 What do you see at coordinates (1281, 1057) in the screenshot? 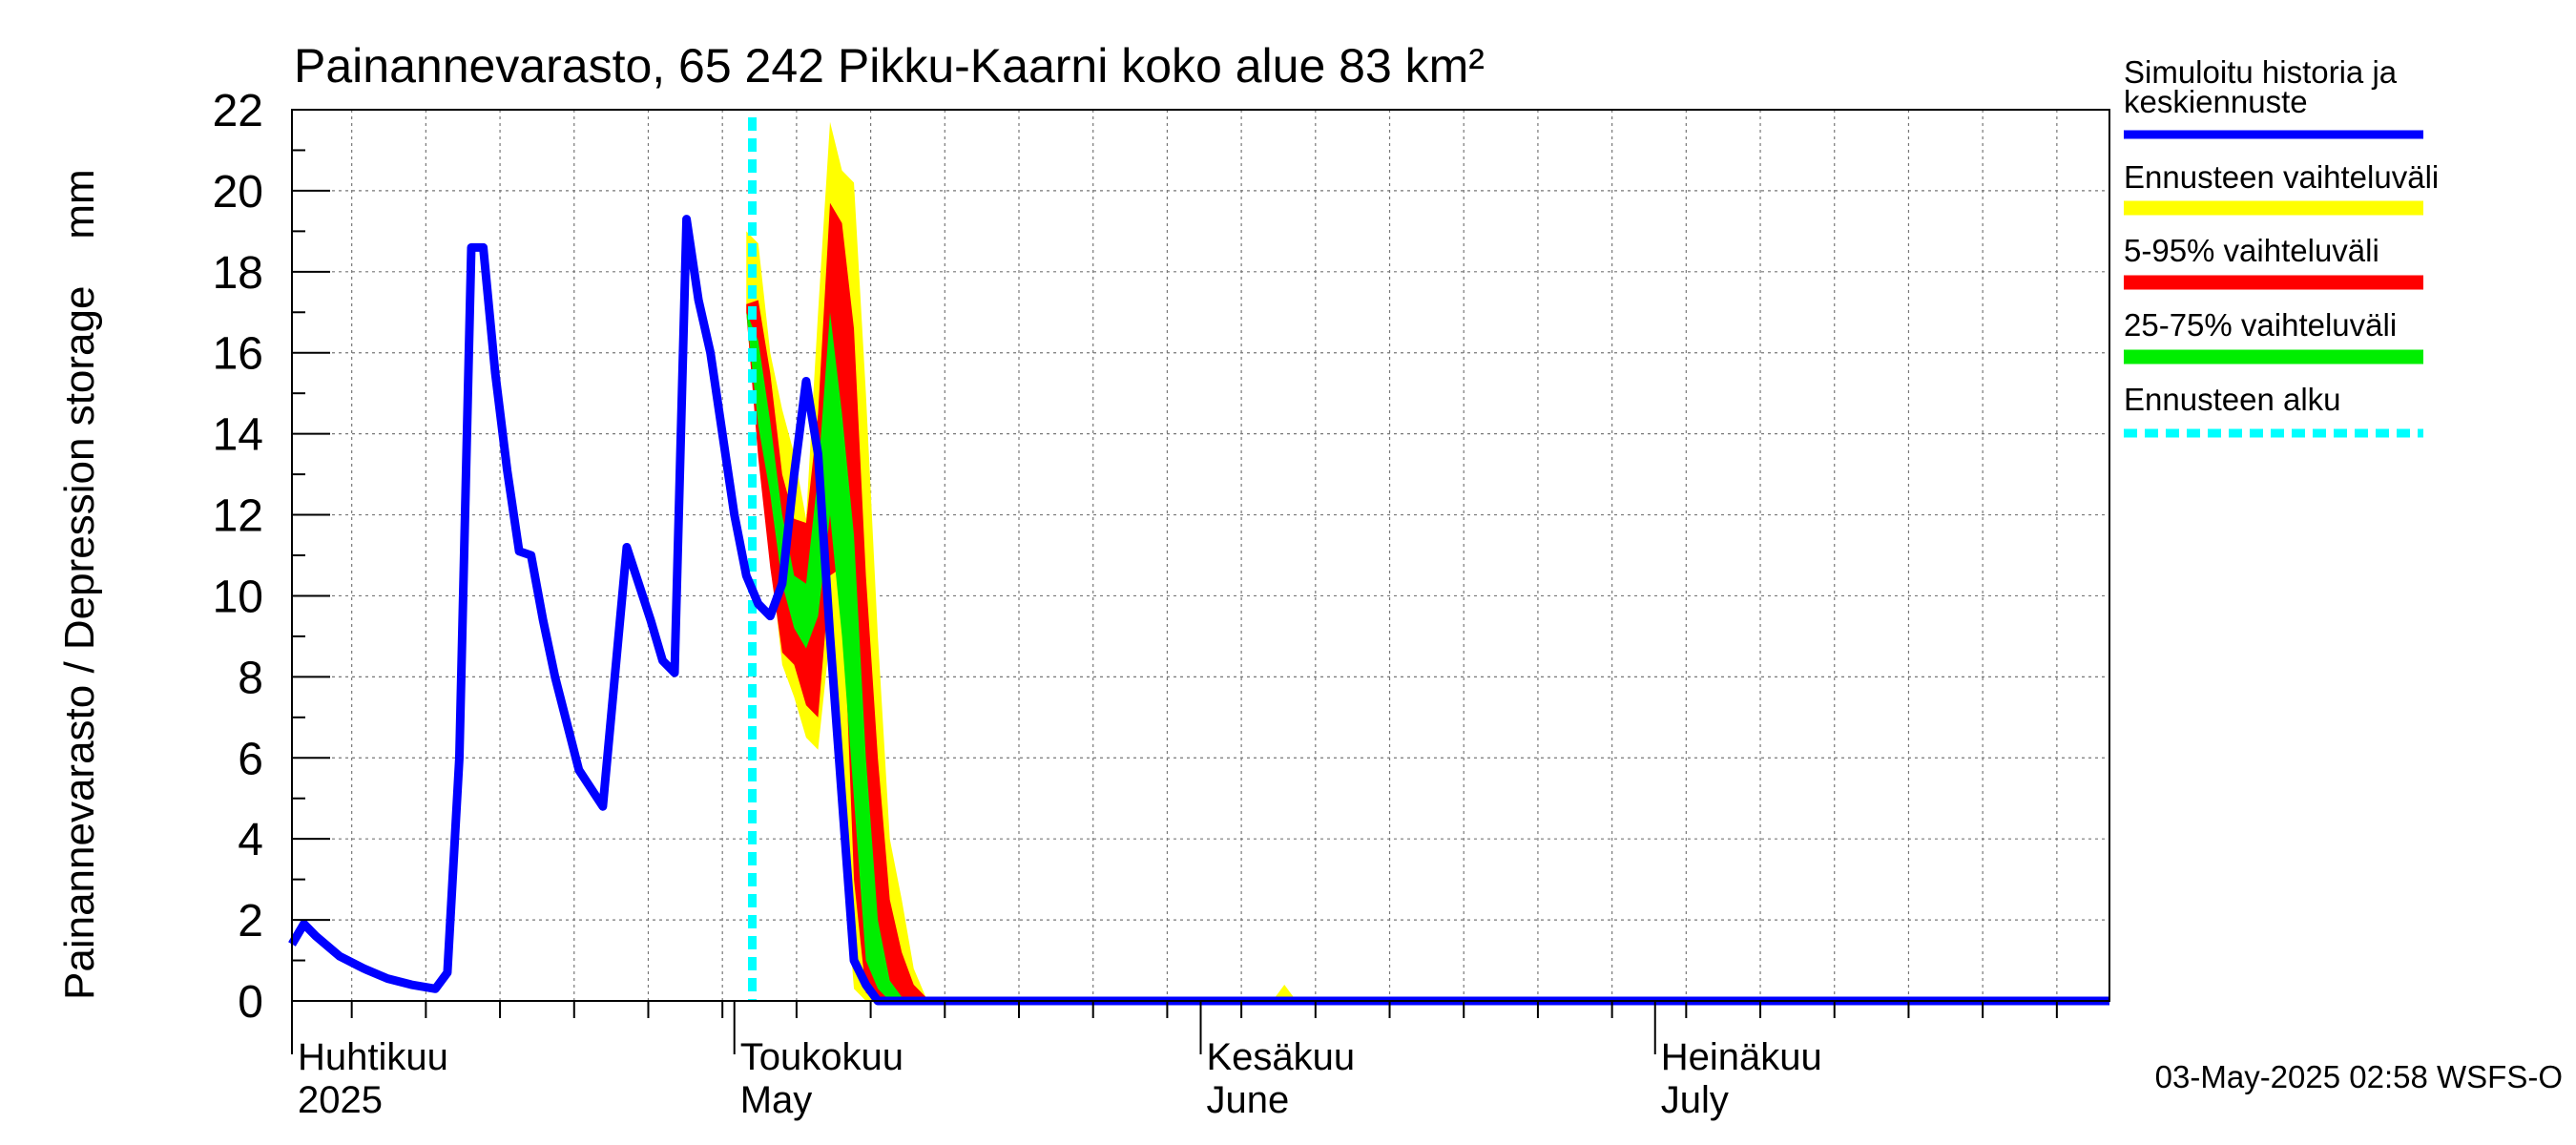
I see `month-label: Kesäkuu` at bounding box center [1281, 1057].